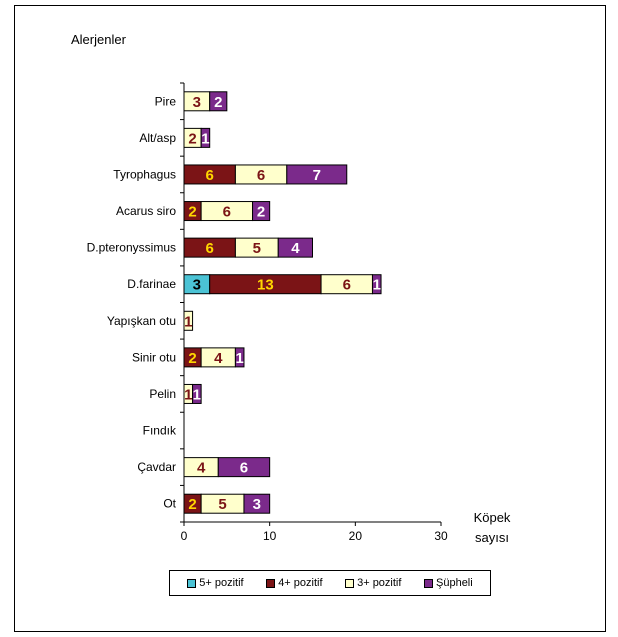 This screenshot has width=618, height=637. I want to click on legend-swatch-4plus, so click(271, 583).